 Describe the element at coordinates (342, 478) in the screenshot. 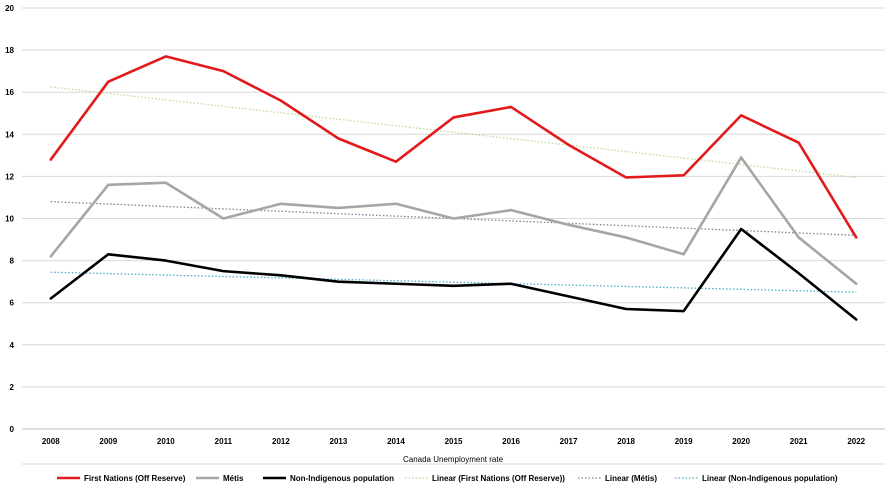

I see `legend-label: Non-Indigenous population` at that location.